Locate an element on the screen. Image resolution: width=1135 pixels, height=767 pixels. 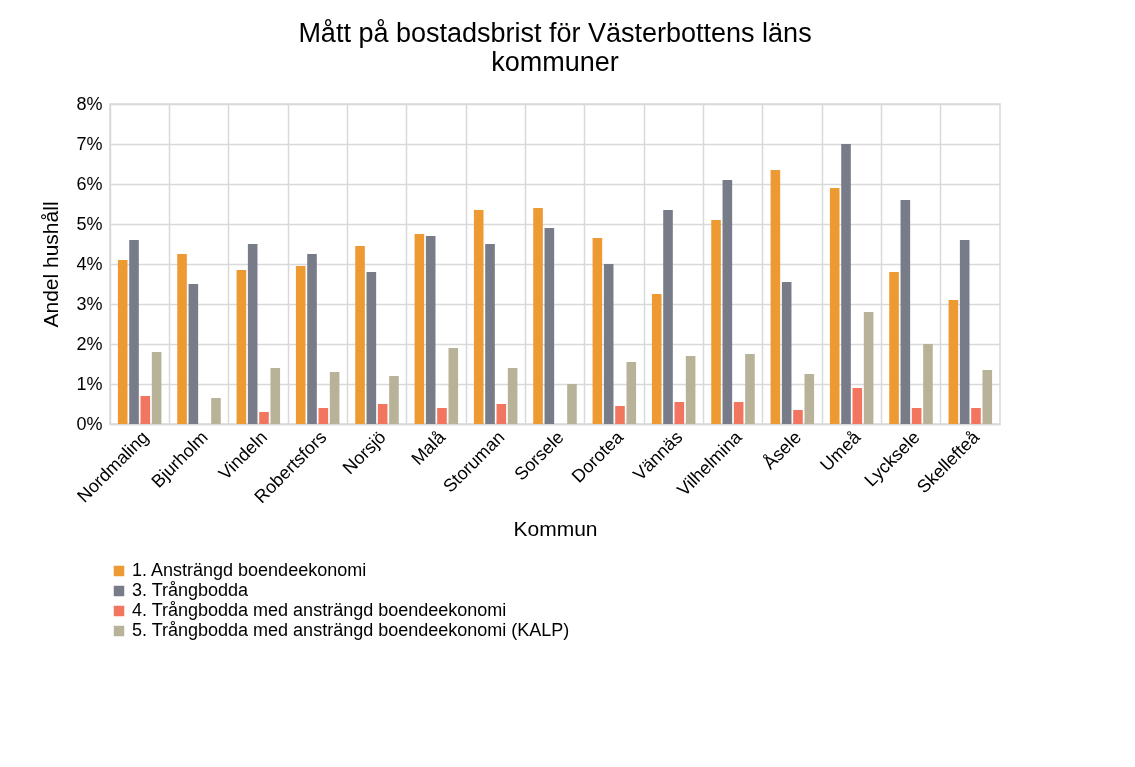
y-tick-label: 3% is located at coordinates (89, 303).